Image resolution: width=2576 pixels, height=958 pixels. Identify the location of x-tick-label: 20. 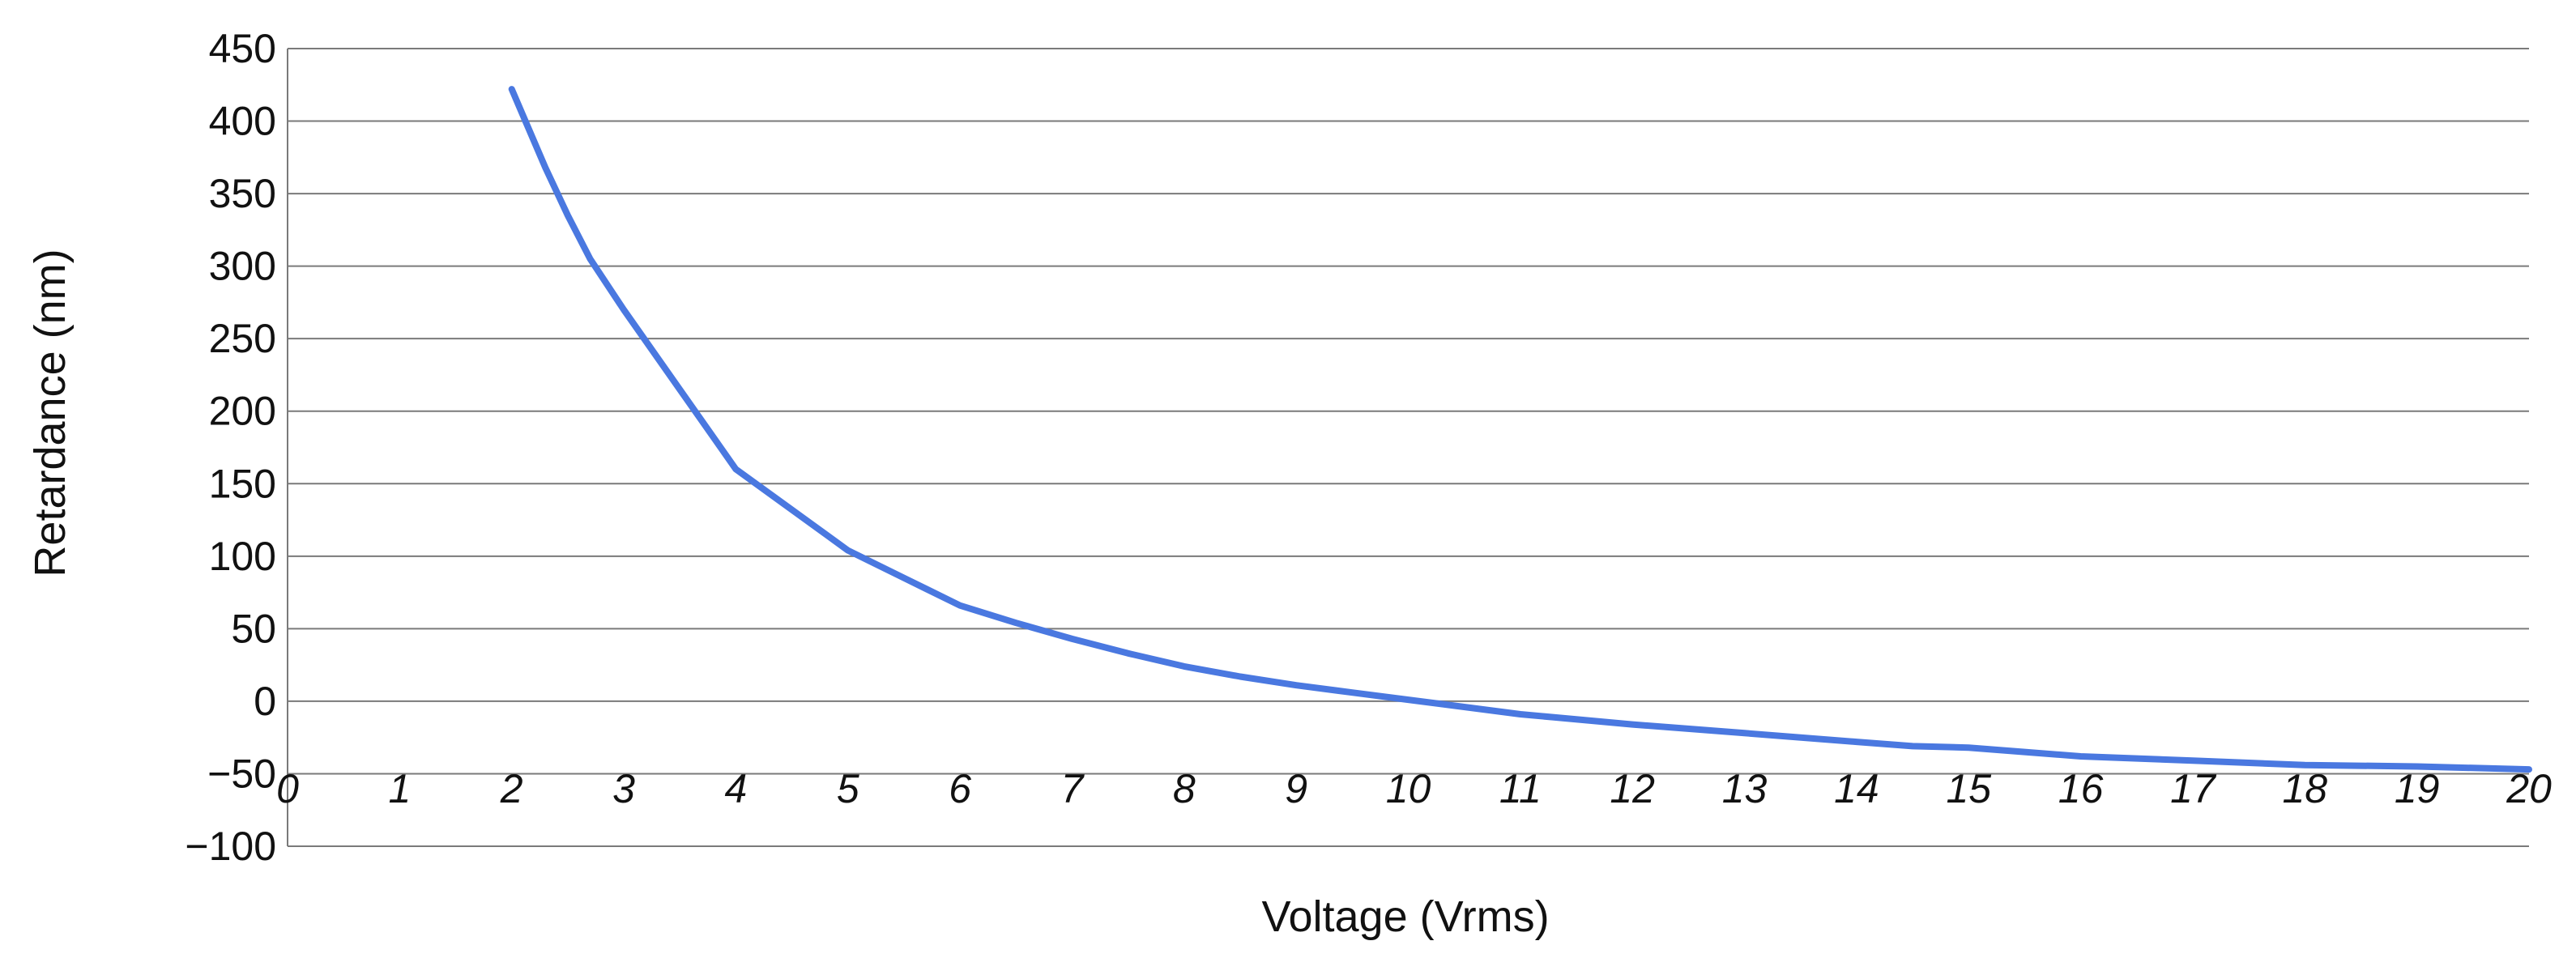
(2529, 788).